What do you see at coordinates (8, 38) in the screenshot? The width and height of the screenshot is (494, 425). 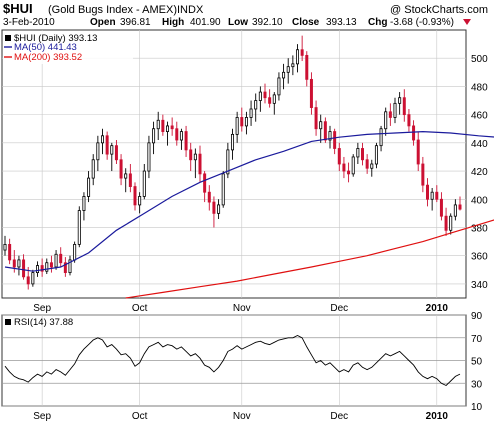 I see `legend-price-swatch` at bounding box center [8, 38].